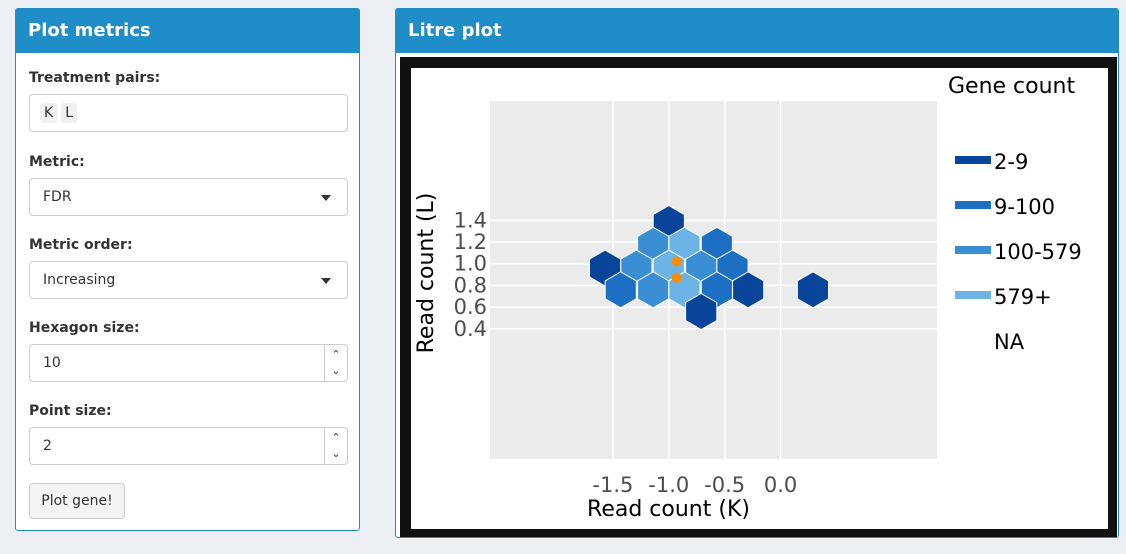 This screenshot has height=554, width=1126. What do you see at coordinates (95, 78) in the screenshot?
I see `treatment-pairs-label: Treatment pairs:` at bounding box center [95, 78].